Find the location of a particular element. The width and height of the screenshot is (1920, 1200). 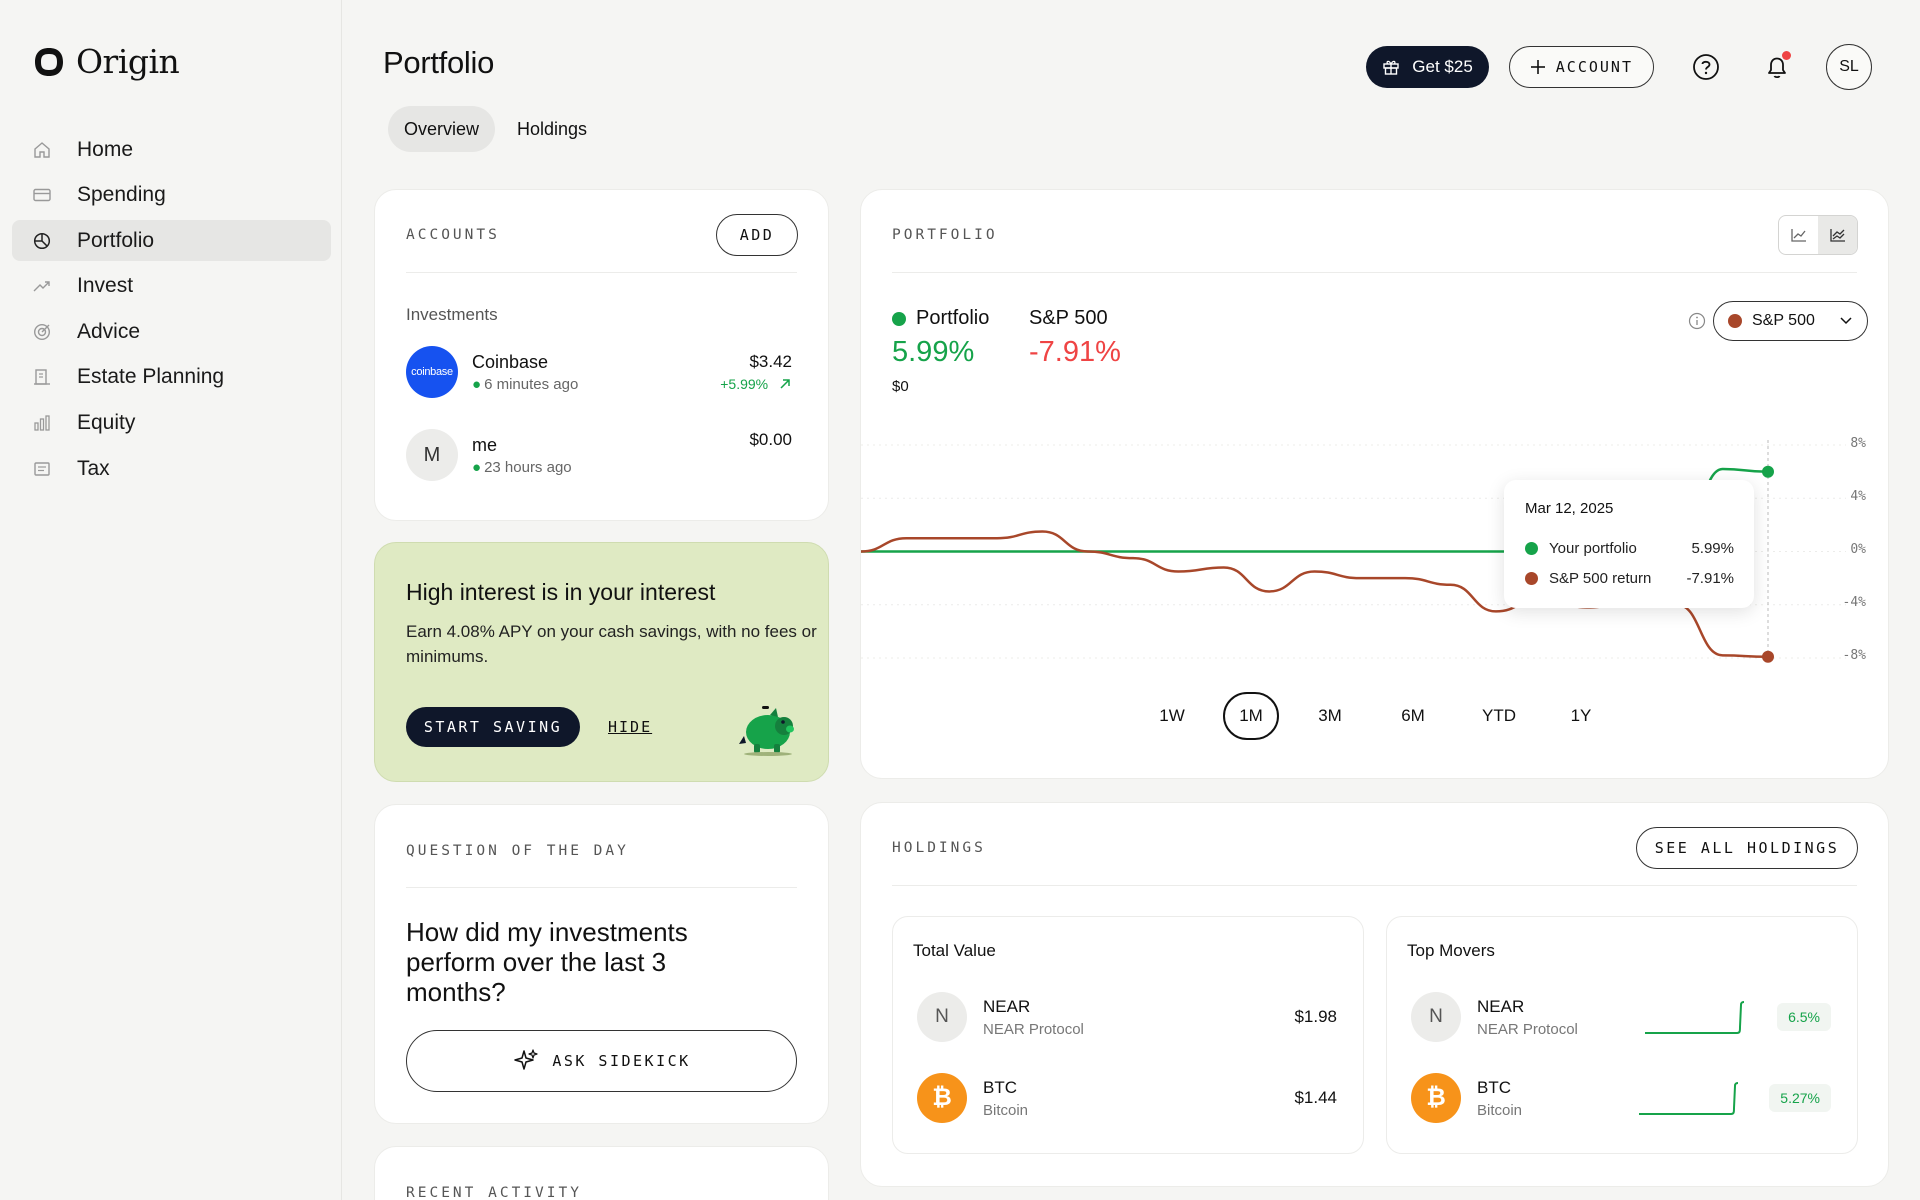

gift-icon is located at coordinates (1391, 67).